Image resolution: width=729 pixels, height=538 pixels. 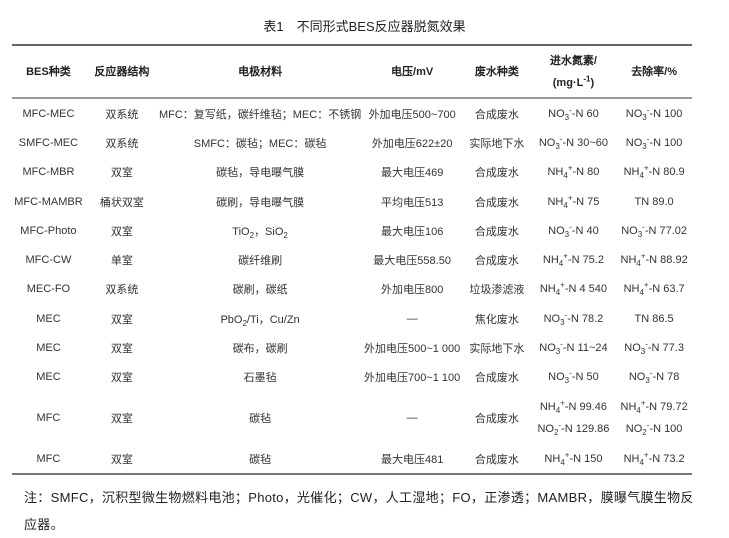 I want to click on cell-removal-rate: NO3--N 77.3, so click(x=654, y=347).